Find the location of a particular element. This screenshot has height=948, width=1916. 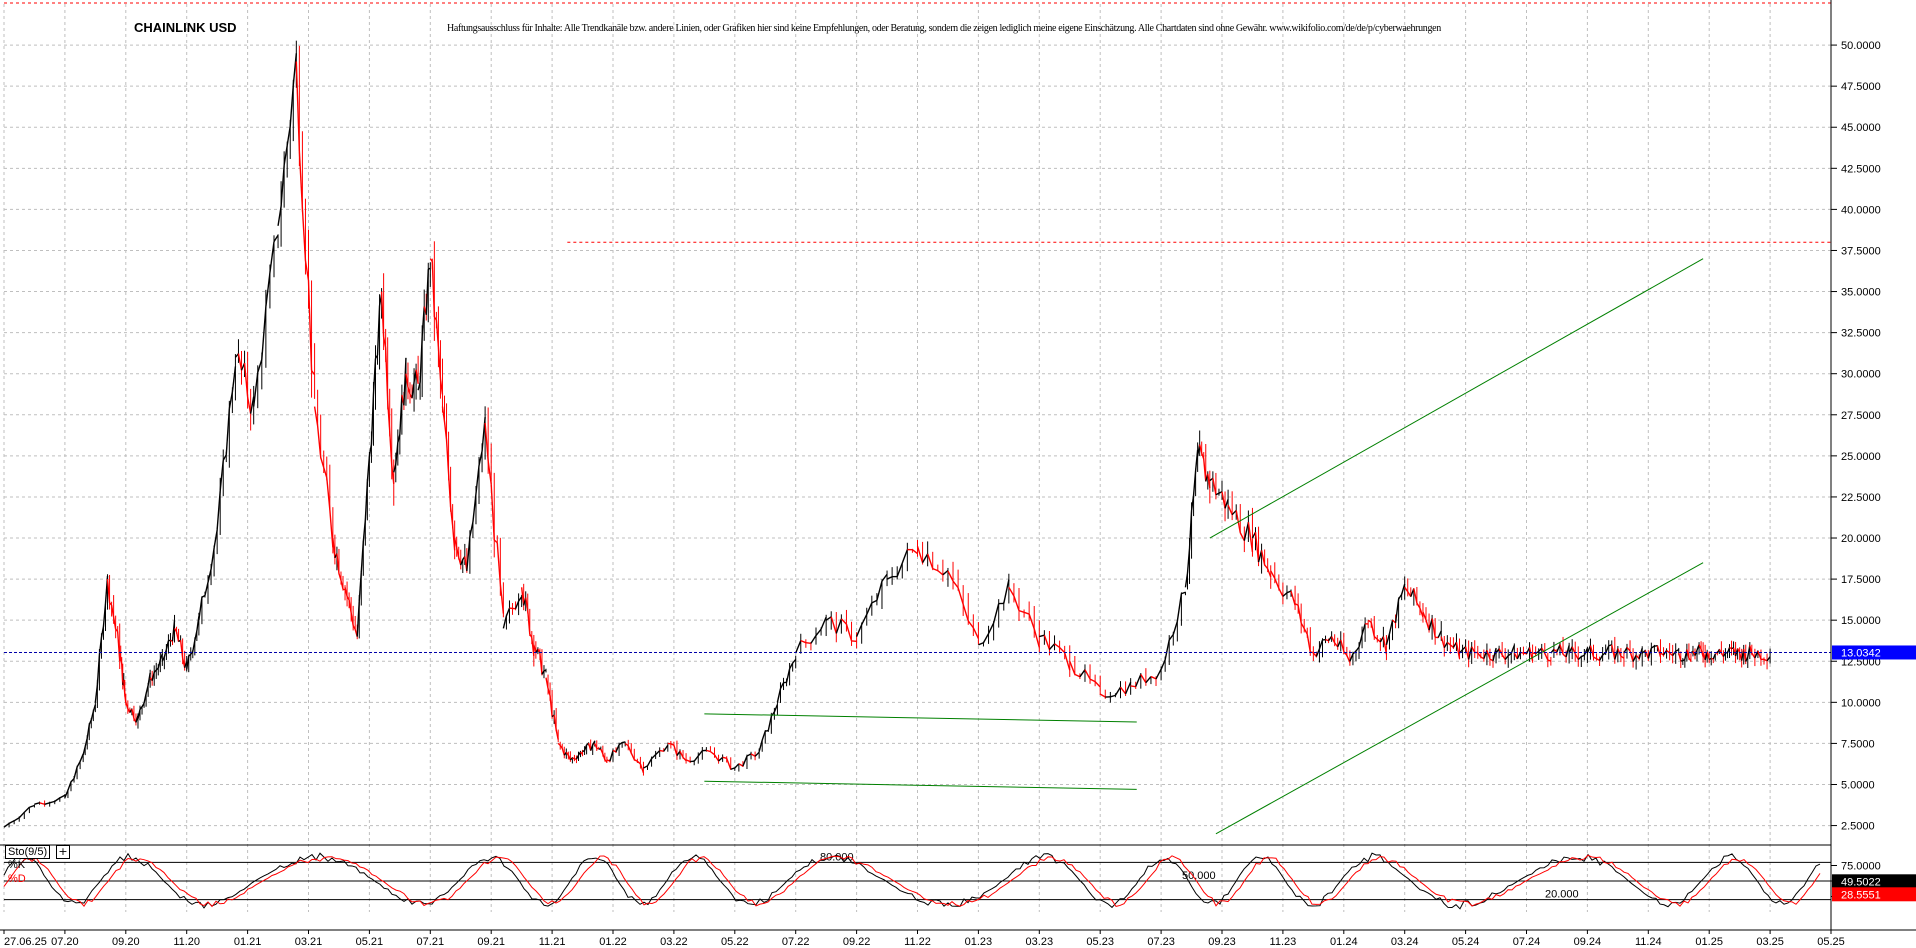

x-tick-label: 09.20 is located at coordinates (126, 942).